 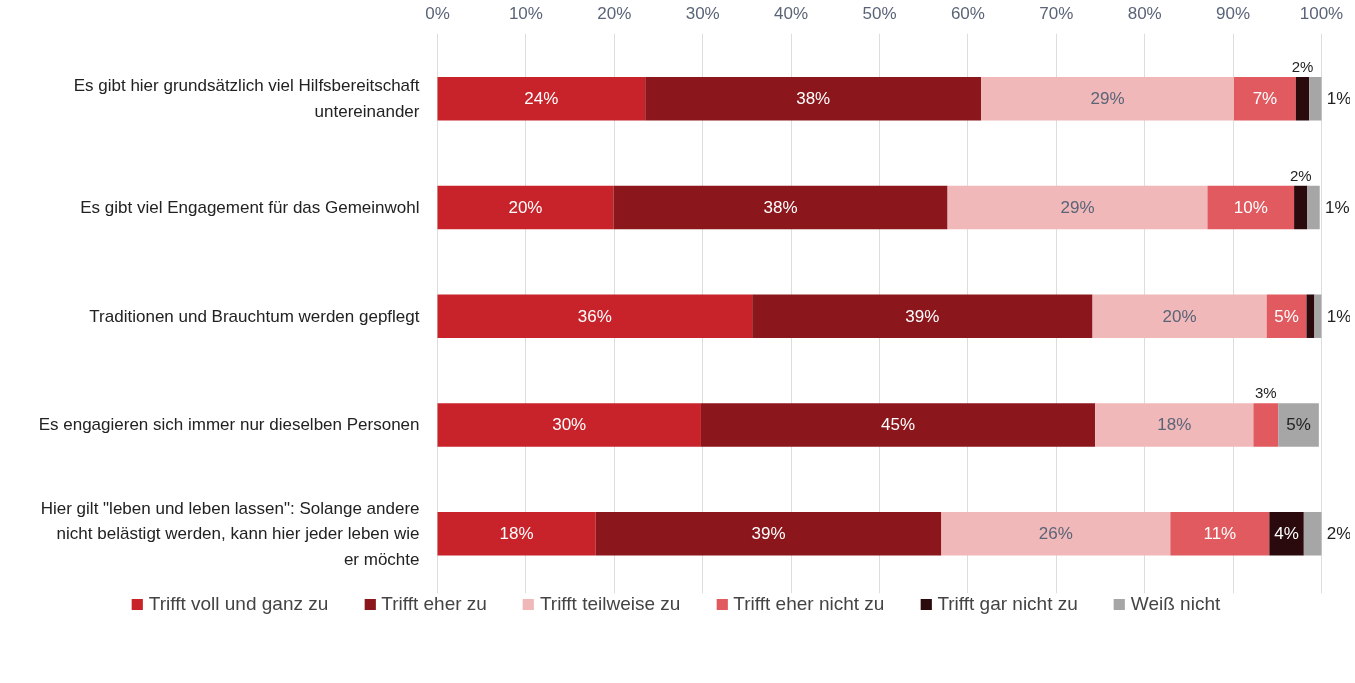 I want to click on legend-label: Trifft eher nicht zu, so click(x=809, y=604).